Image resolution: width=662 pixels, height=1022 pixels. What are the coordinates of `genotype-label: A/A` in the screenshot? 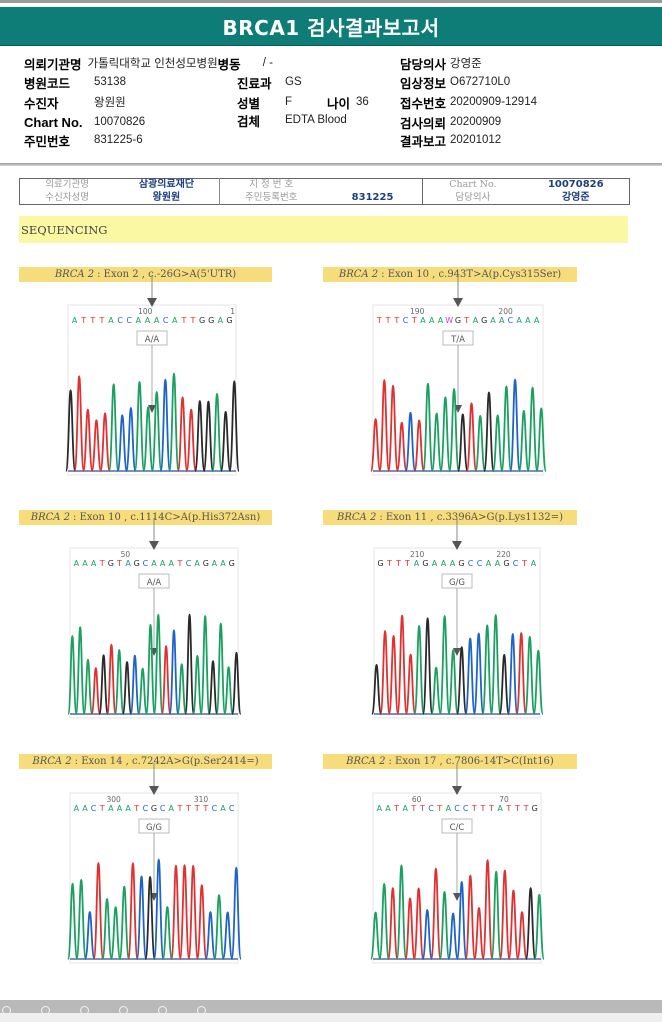 It's located at (154, 583).